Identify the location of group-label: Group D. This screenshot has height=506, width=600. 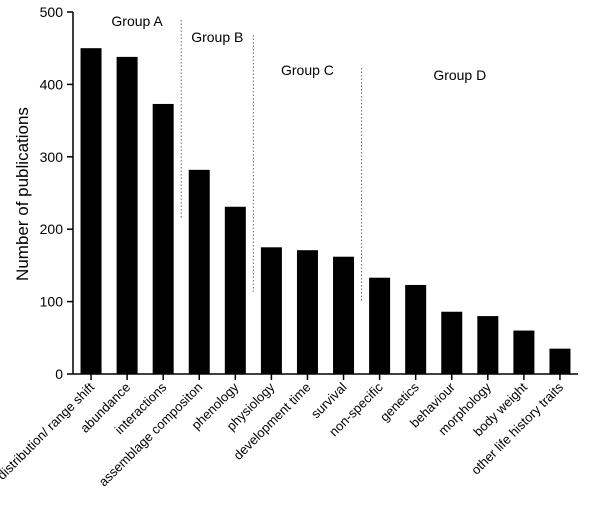
(459, 75).